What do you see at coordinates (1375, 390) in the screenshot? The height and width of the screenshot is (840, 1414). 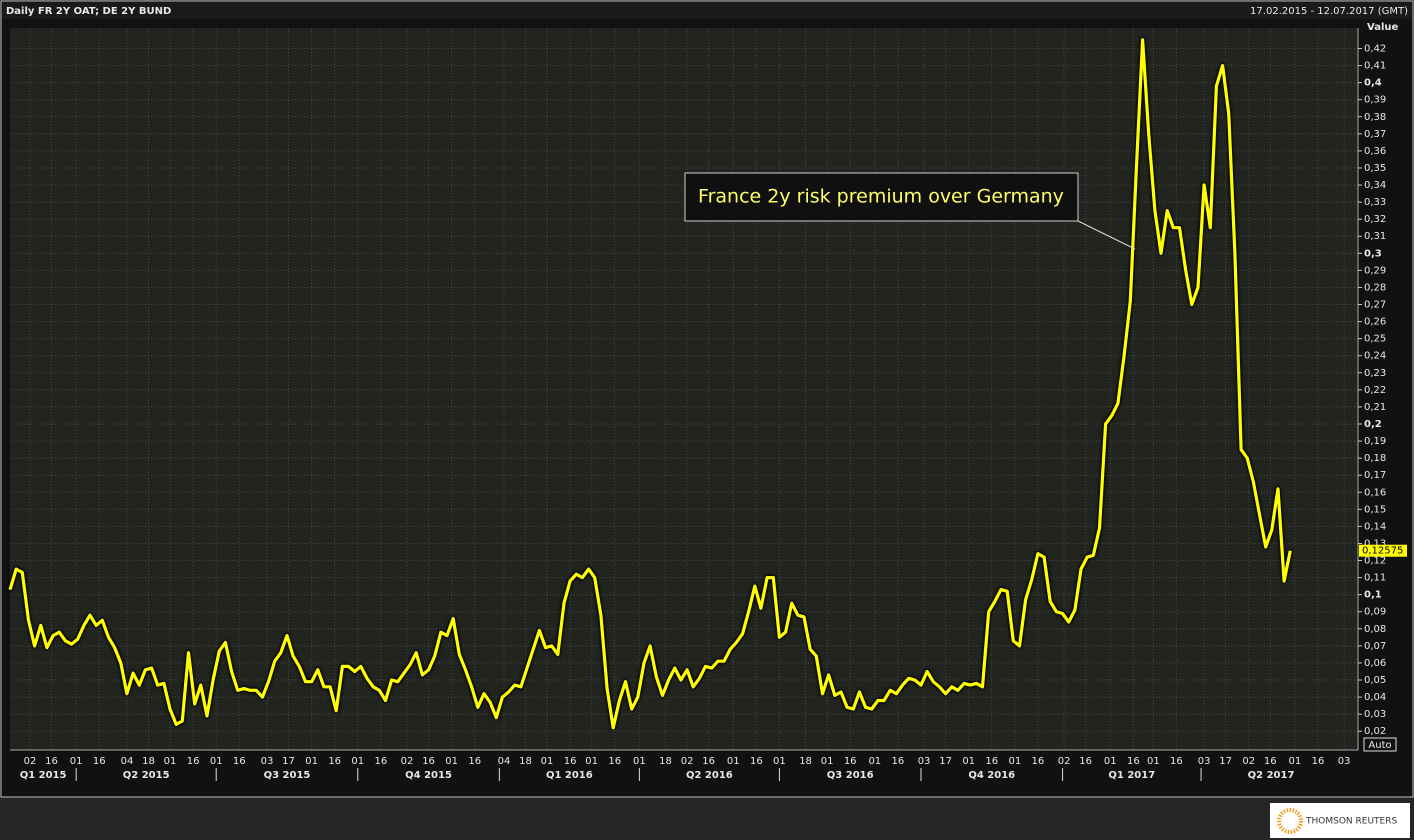 I see `y-tick-label: 0,22` at bounding box center [1375, 390].